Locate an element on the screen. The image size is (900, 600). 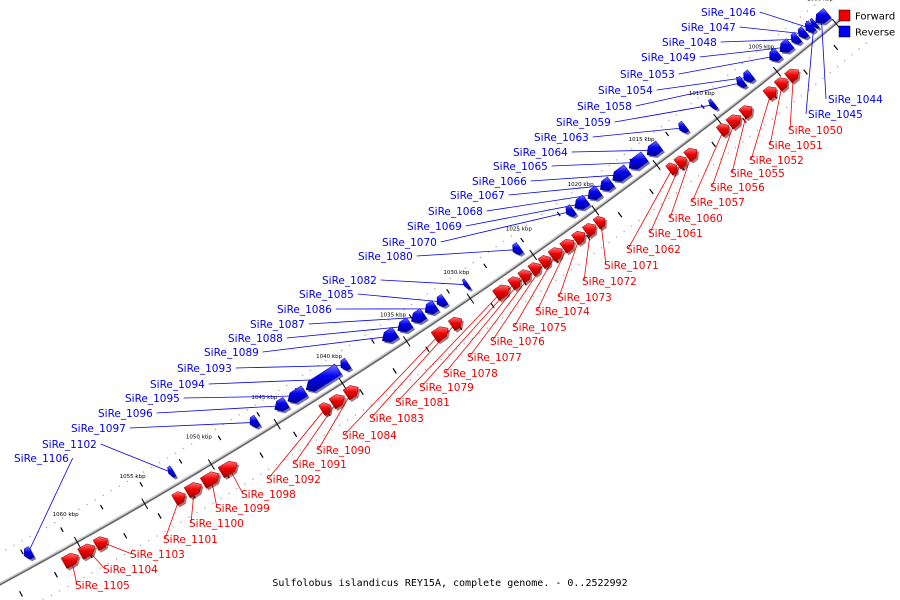
sire-1073-label: SiRe_1073 is located at coordinates (584, 298).